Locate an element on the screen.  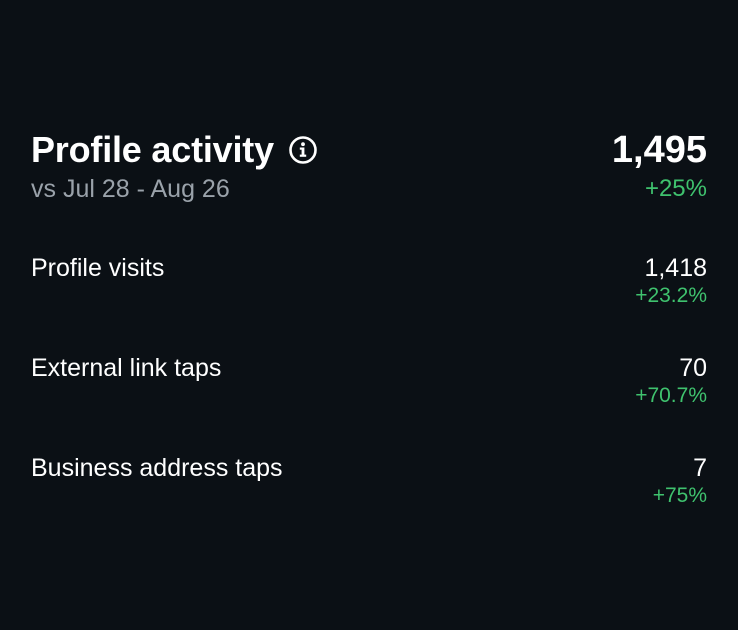
metric-change: +70.7% is located at coordinates (671, 395).